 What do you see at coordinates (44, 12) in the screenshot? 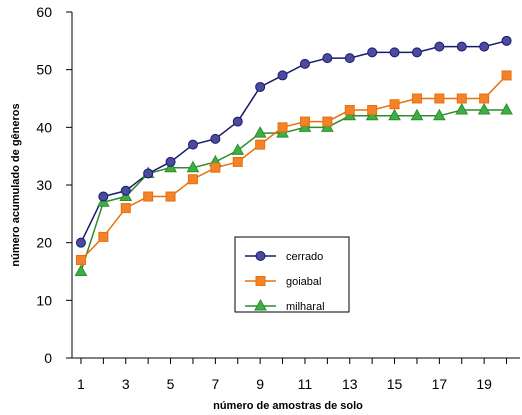
I see `y-tick-label: 60` at bounding box center [44, 12].